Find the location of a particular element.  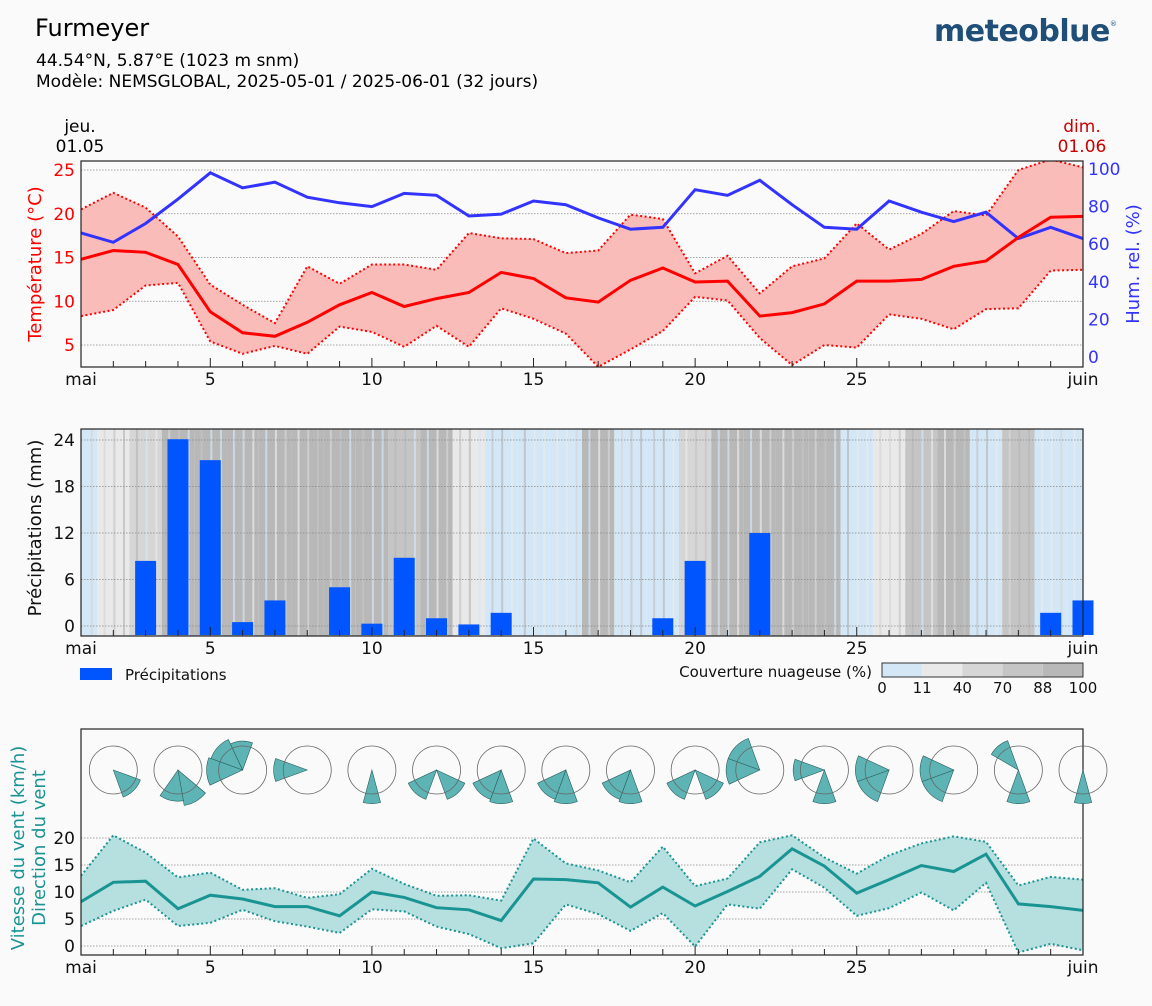

wind-tick-label: 20 is located at coordinates (64, 839).